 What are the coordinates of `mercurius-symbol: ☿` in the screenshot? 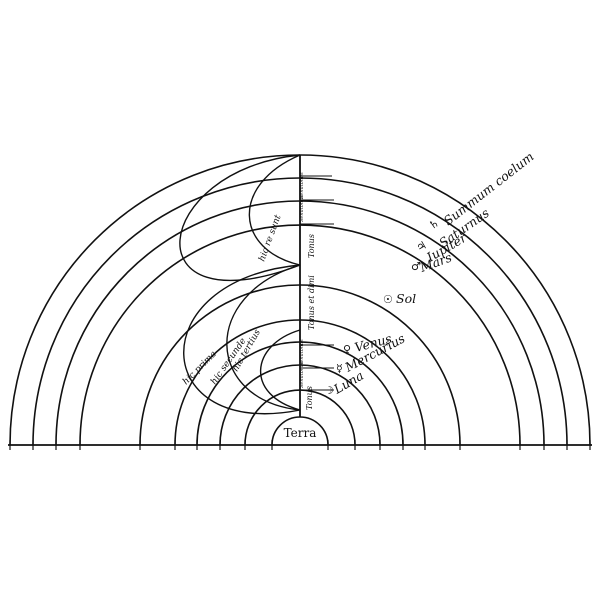 It's located at (339, 368).